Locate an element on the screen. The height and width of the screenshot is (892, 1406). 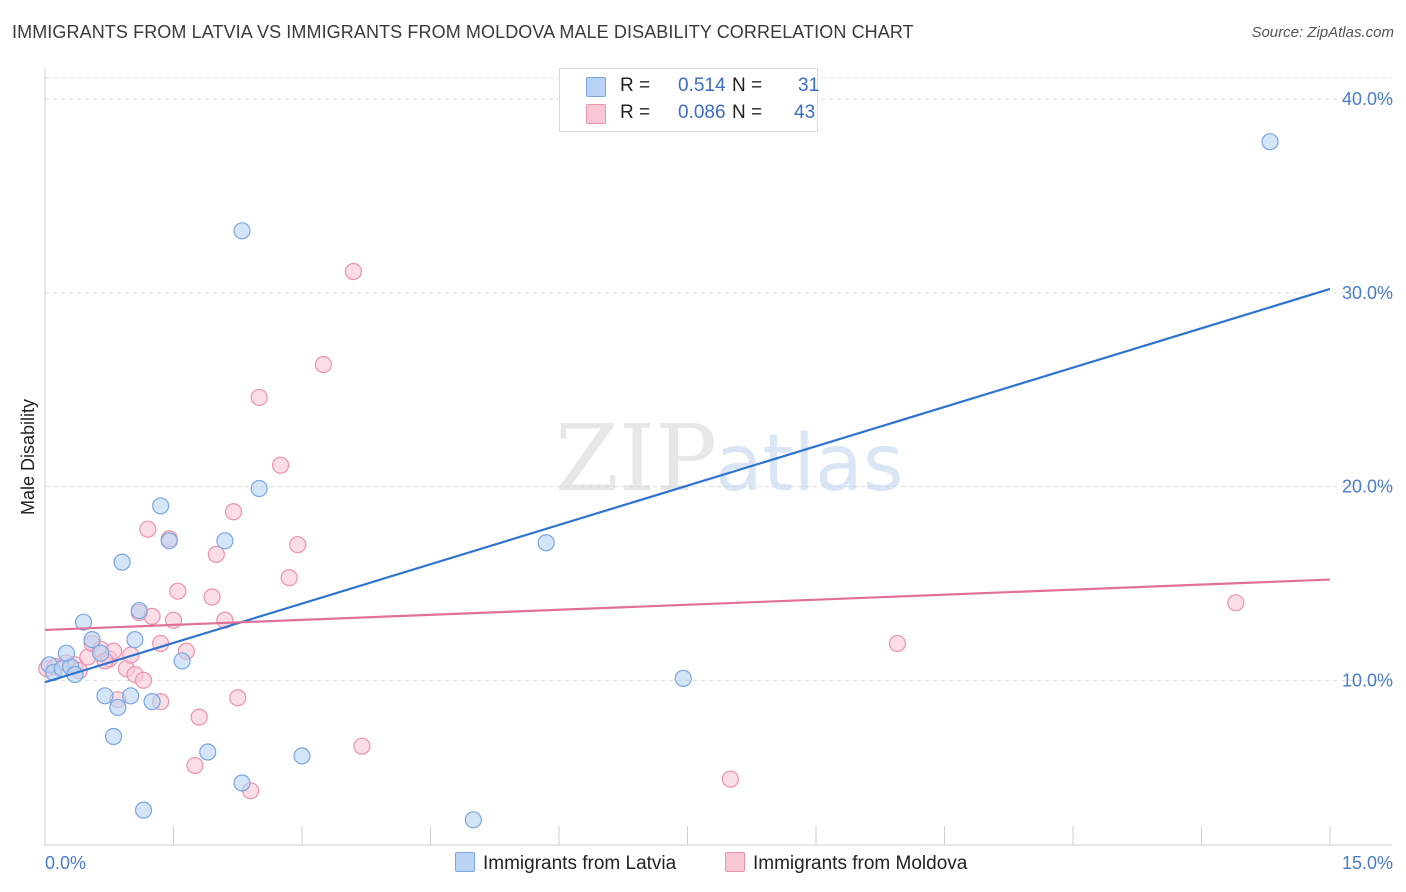
moldova-swatch is located at coordinates (596, 114).